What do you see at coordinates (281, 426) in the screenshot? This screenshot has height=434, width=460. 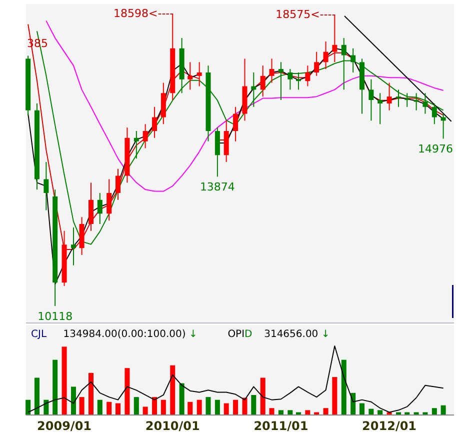 I see `x-tick-label: 2011/01` at bounding box center [281, 426].